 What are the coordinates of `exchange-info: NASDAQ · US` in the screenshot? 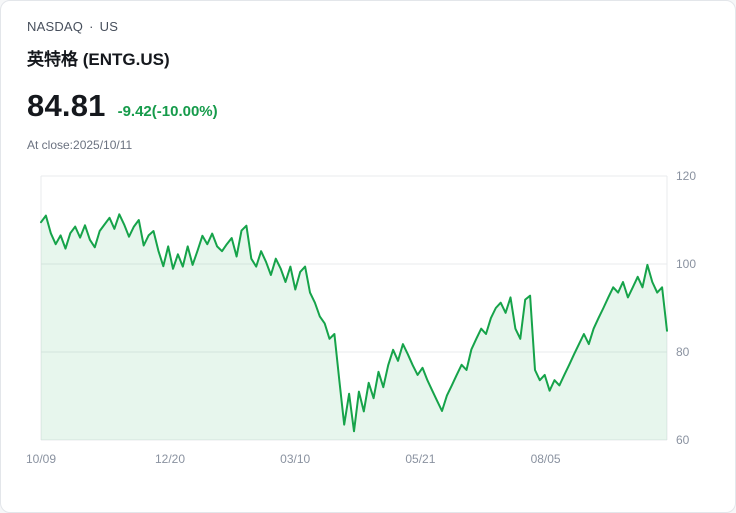 It's located at (368, 26).